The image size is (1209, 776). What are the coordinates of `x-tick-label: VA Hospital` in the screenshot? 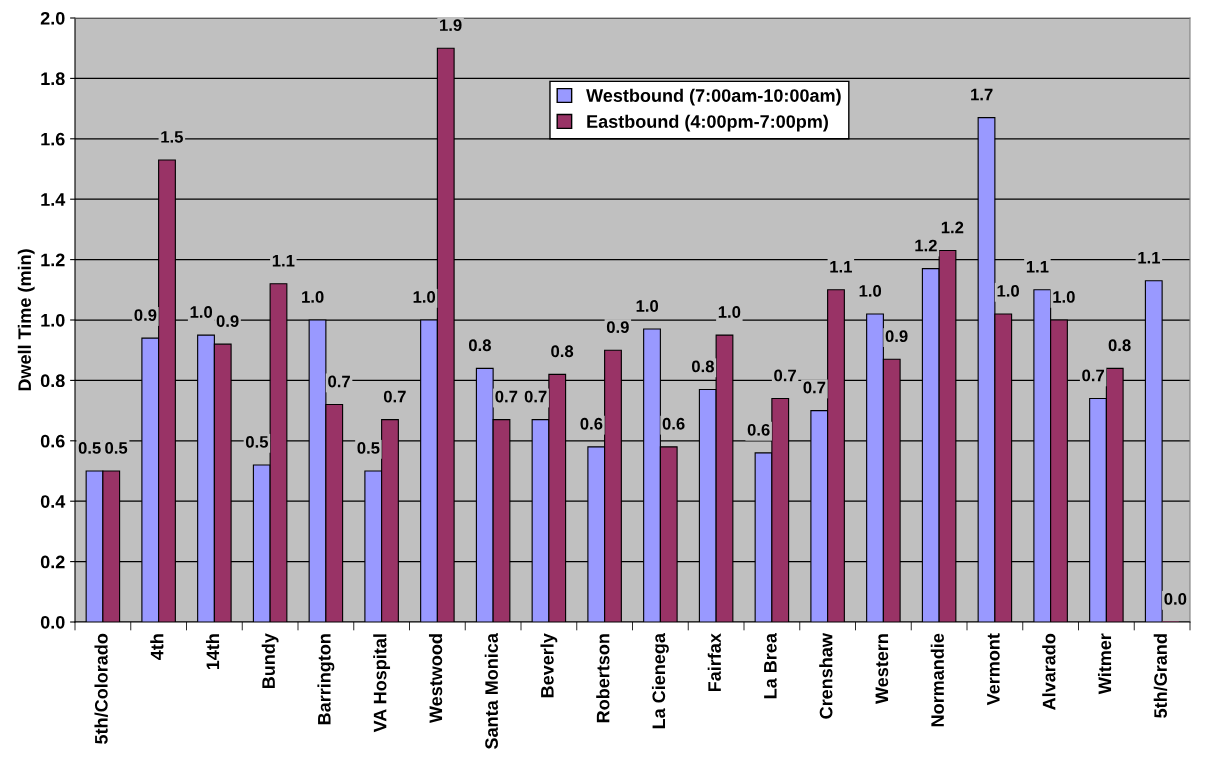 It's located at (382, 683).